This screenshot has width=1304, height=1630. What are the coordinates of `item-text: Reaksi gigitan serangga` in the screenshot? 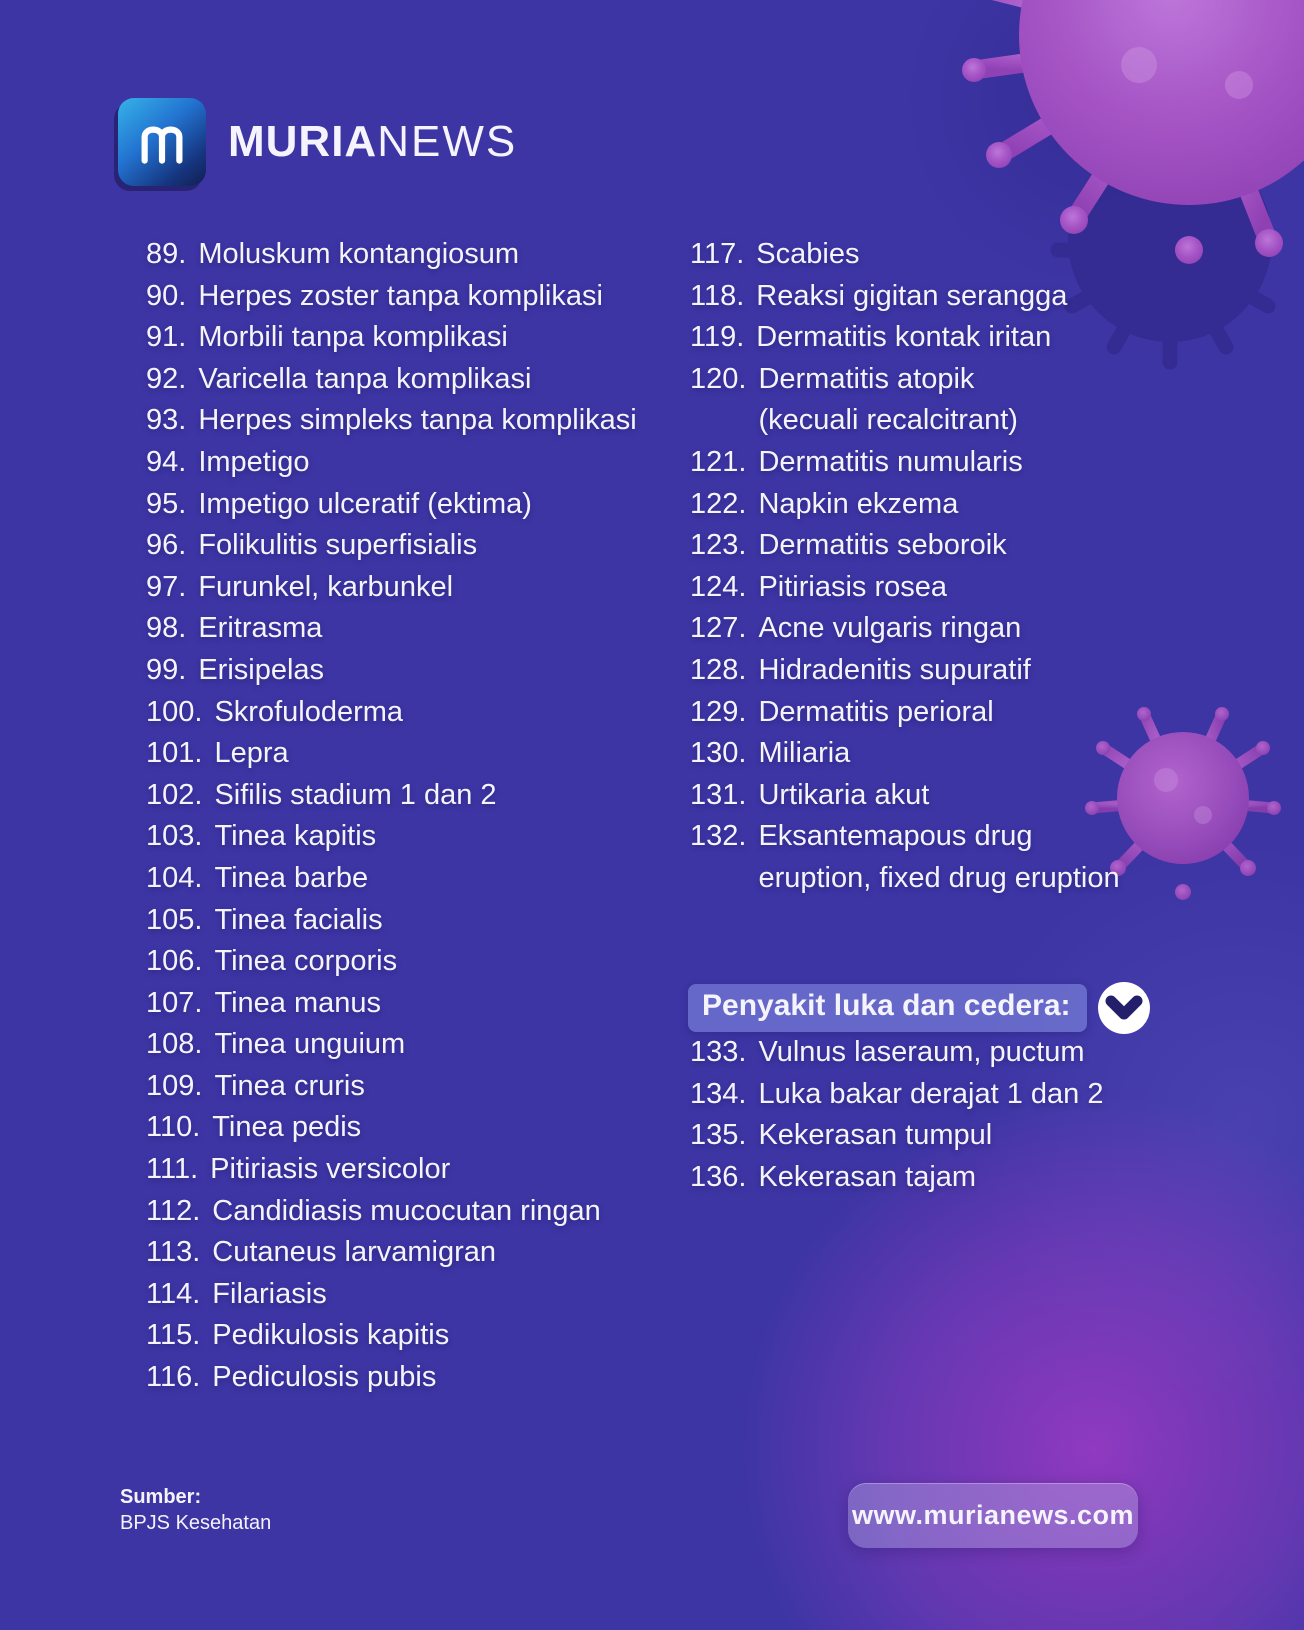 It's located at (911, 297).